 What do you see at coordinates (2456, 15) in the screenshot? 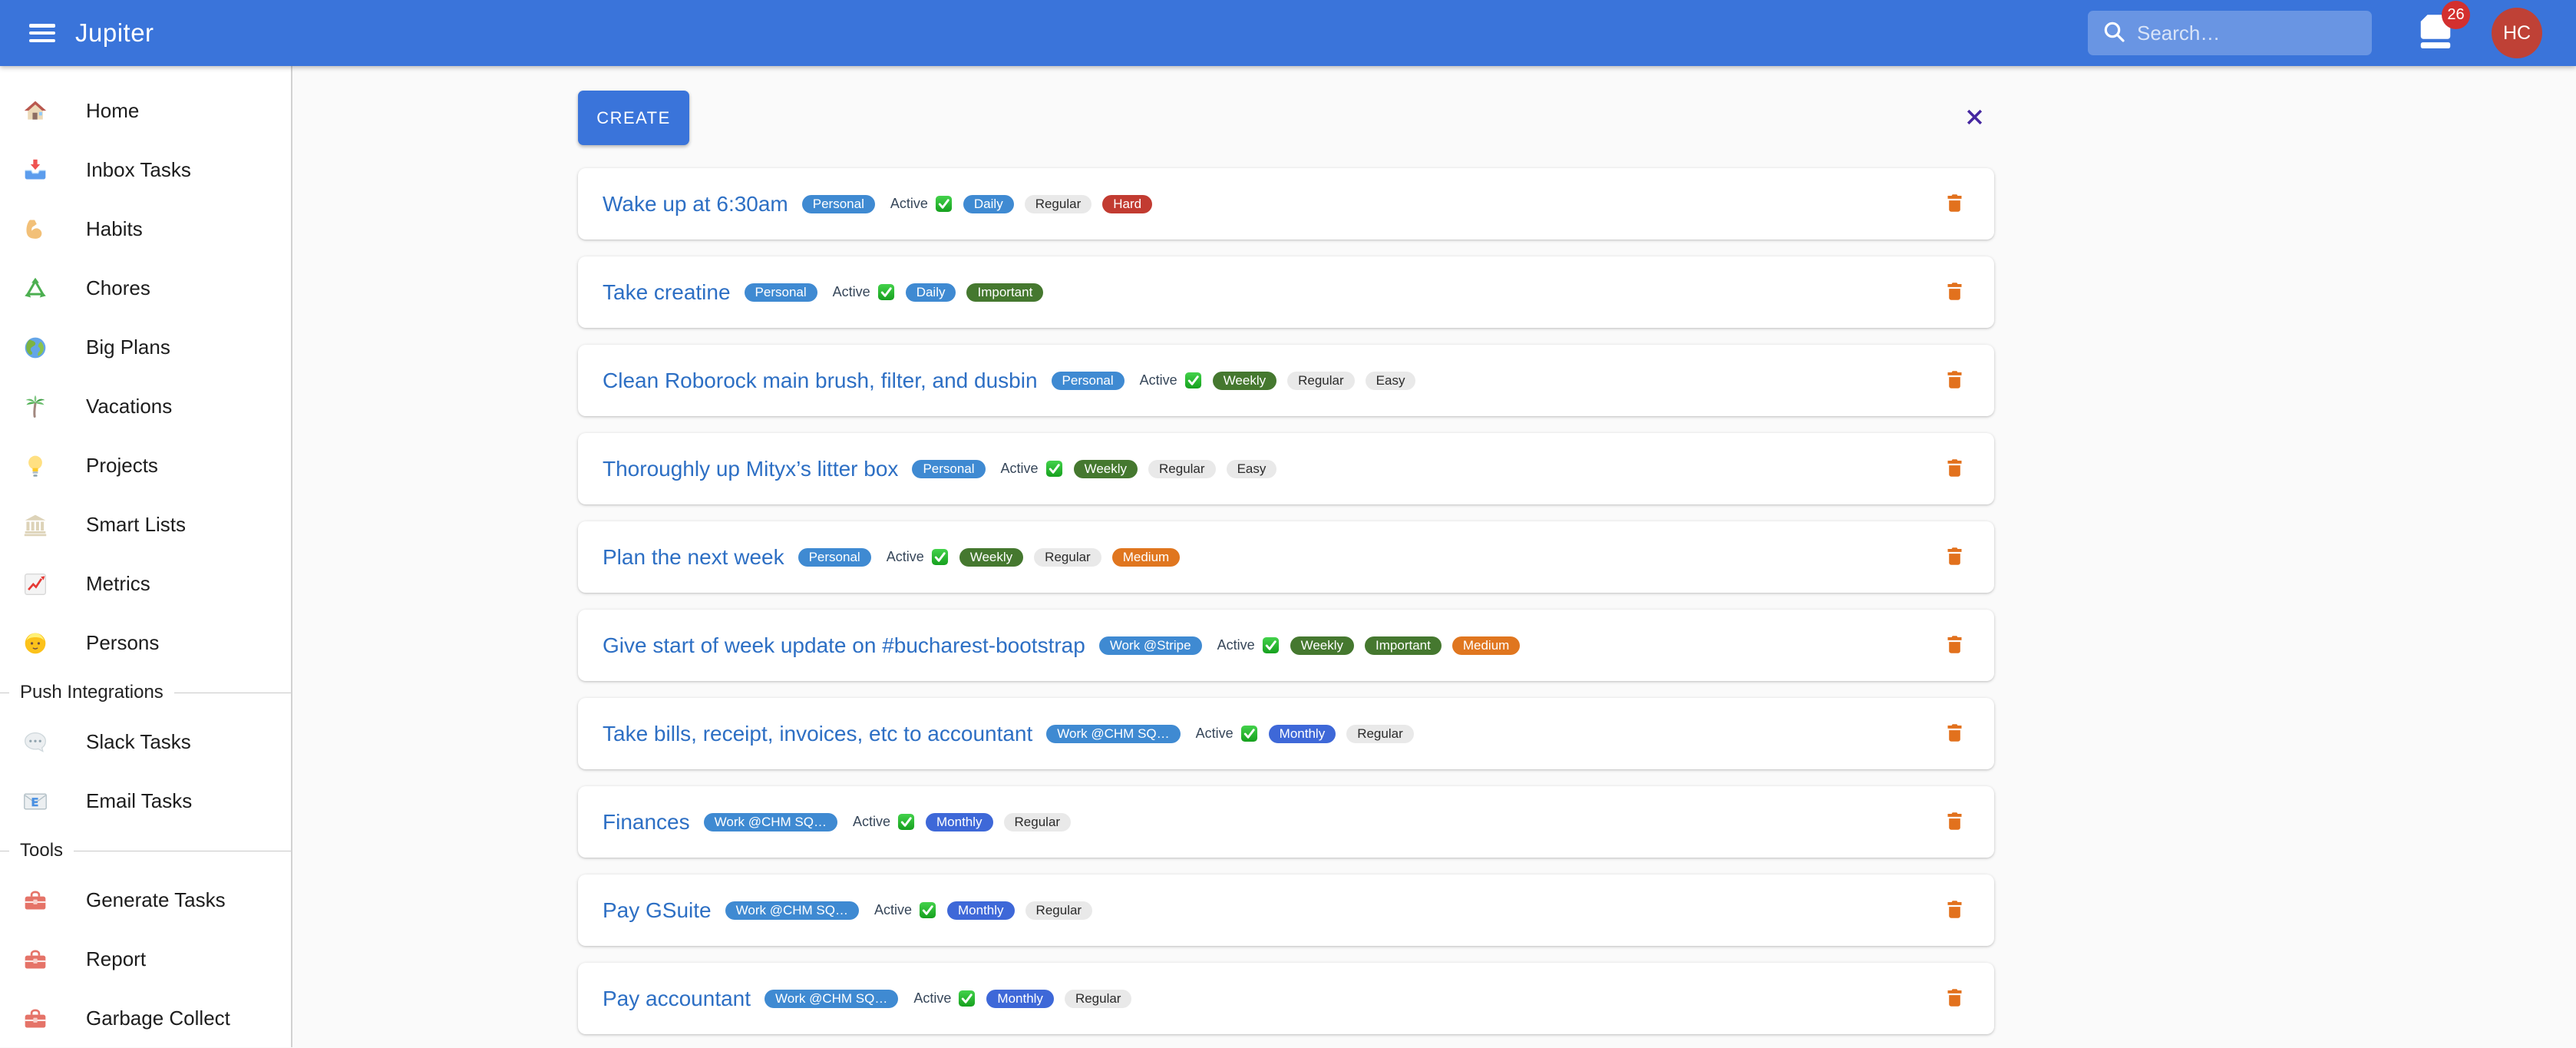
I see `notification-badge: 26` at bounding box center [2456, 15].